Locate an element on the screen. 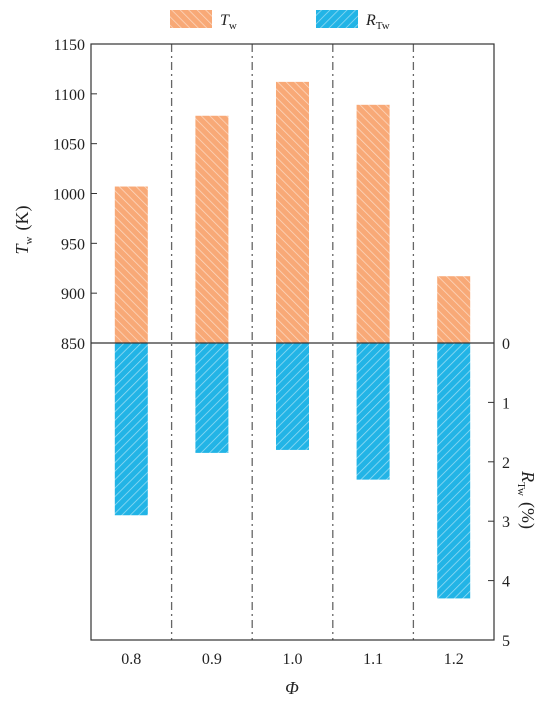 The image size is (550, 706). left-tick-label: 1050 is located at coordinates (69, 145).